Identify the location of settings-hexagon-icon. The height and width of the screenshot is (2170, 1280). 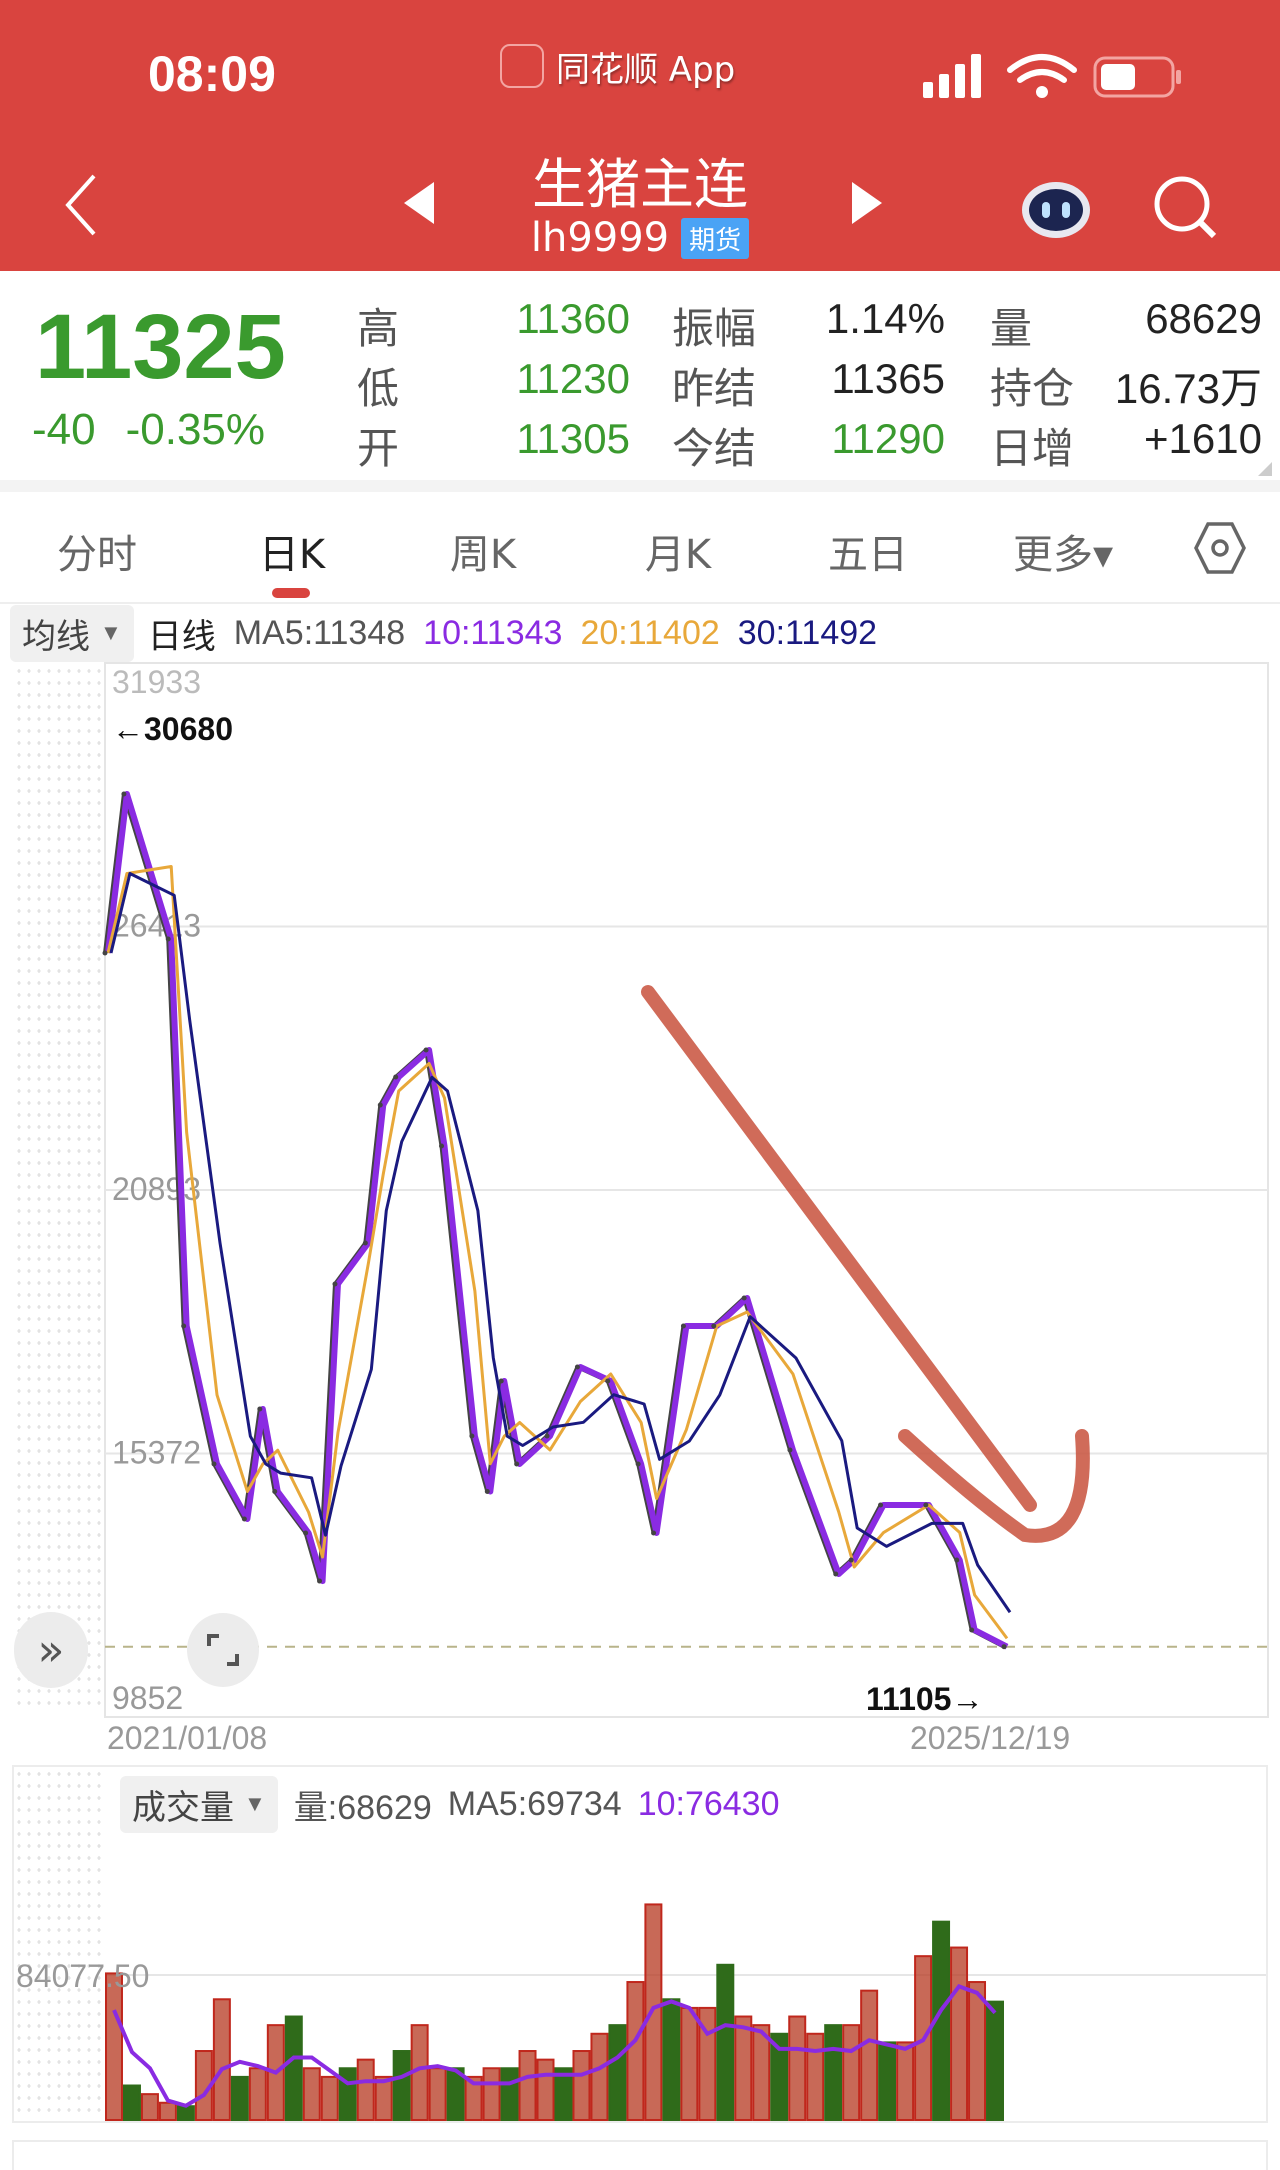
(1220, 548).